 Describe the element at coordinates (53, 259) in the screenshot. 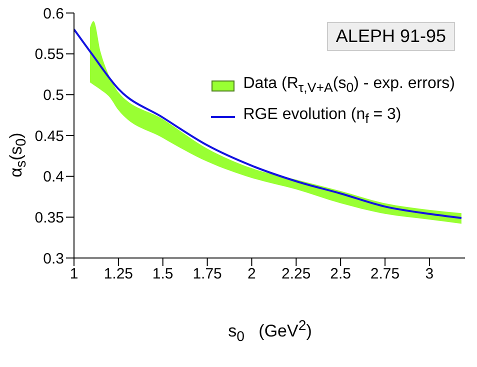

I see `y-tick-label: 0.3` at that location.